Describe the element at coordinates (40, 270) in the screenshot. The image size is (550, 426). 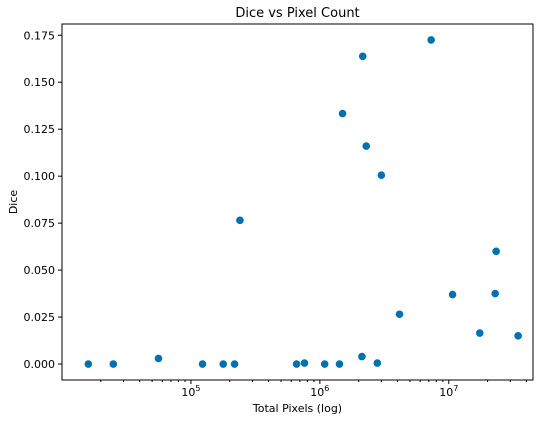
I see `y-tick-label: 0.050` at that location.